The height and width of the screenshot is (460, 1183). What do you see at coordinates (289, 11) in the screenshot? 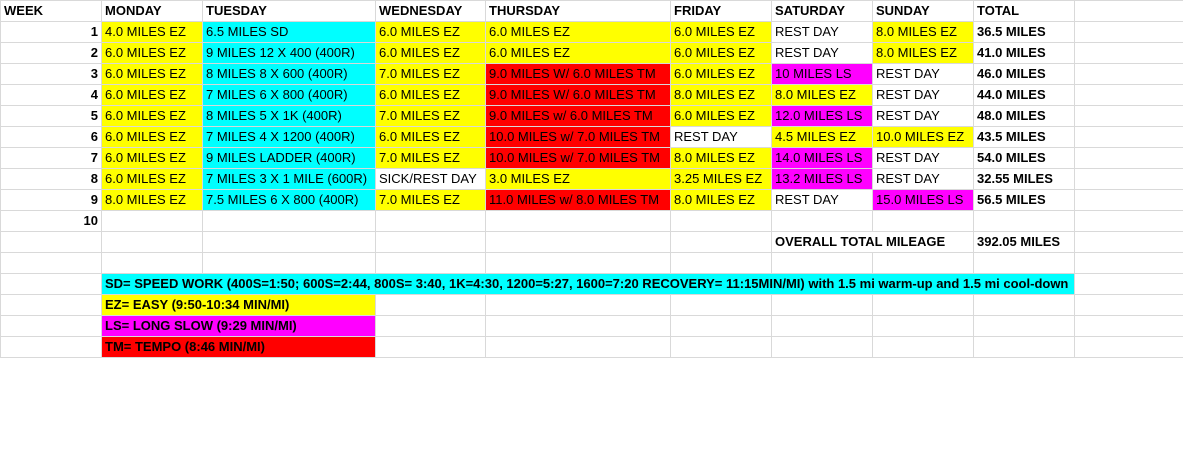
I see `header-tuesday: TUESDAY` at bounding box center [289, 11].